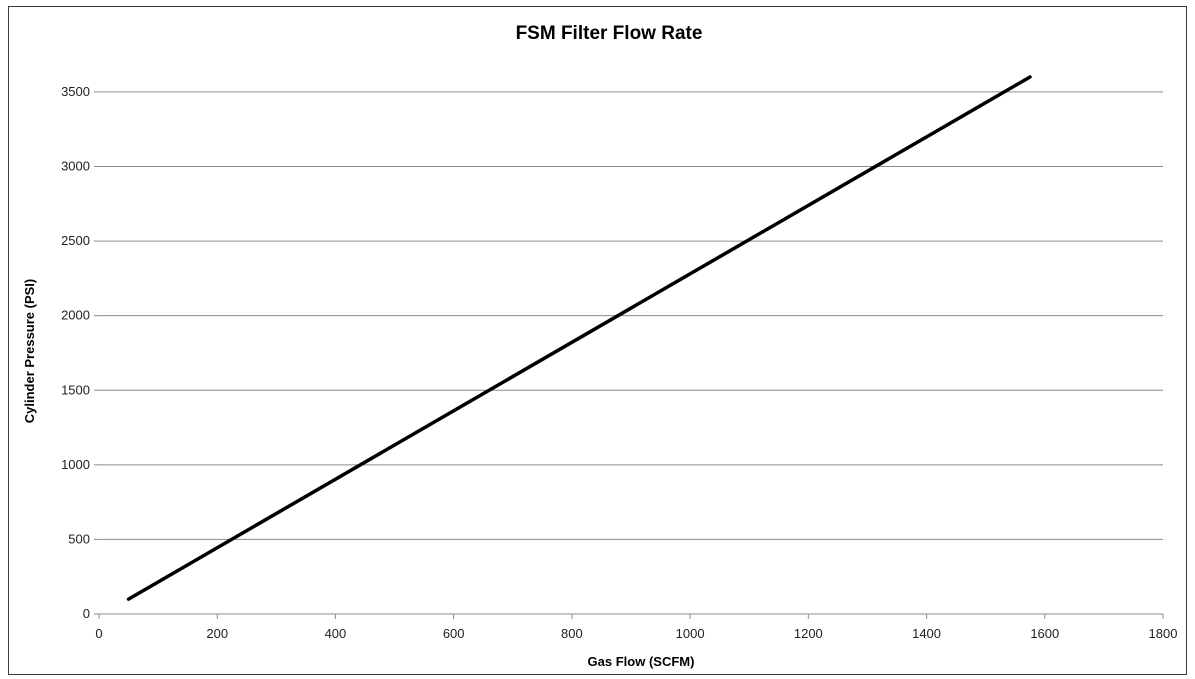  Describe the element at coordinates (1163, 633) in the screenshot. I see `x-tick-label-1800: 1800` at that location.